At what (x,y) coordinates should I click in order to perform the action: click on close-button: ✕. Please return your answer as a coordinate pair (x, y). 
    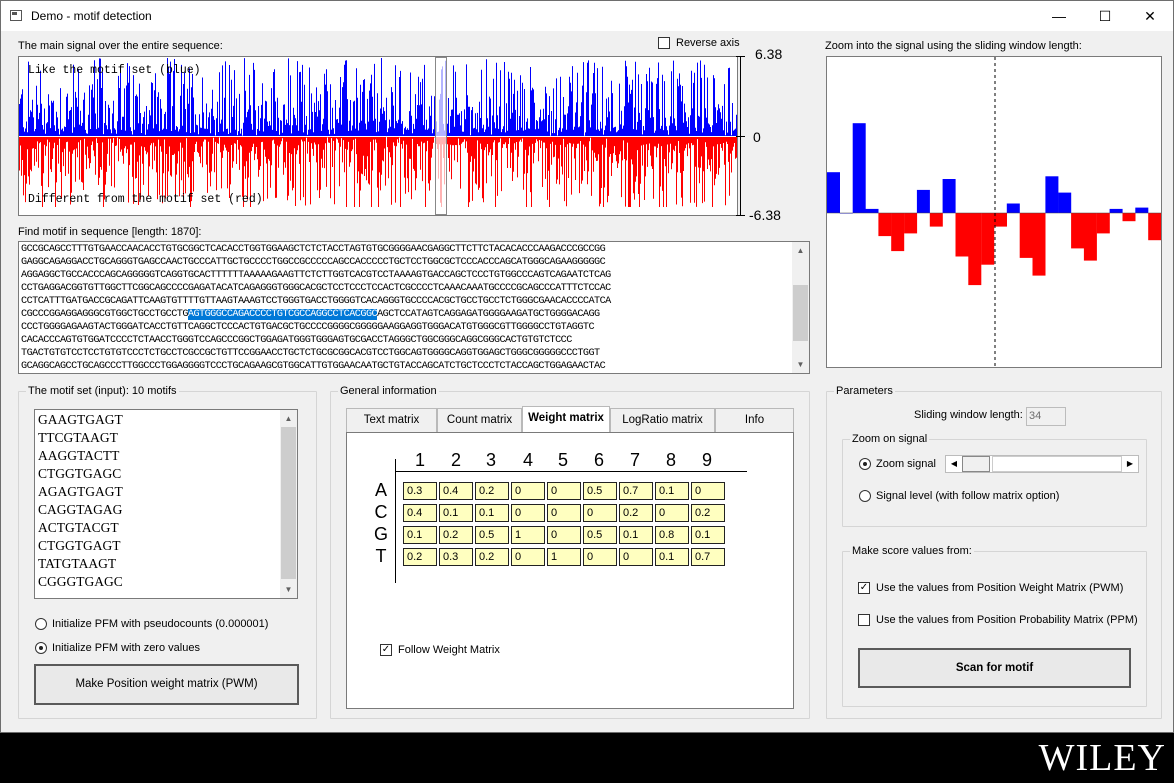
    Looking at the image, I should click on (1150, 16).